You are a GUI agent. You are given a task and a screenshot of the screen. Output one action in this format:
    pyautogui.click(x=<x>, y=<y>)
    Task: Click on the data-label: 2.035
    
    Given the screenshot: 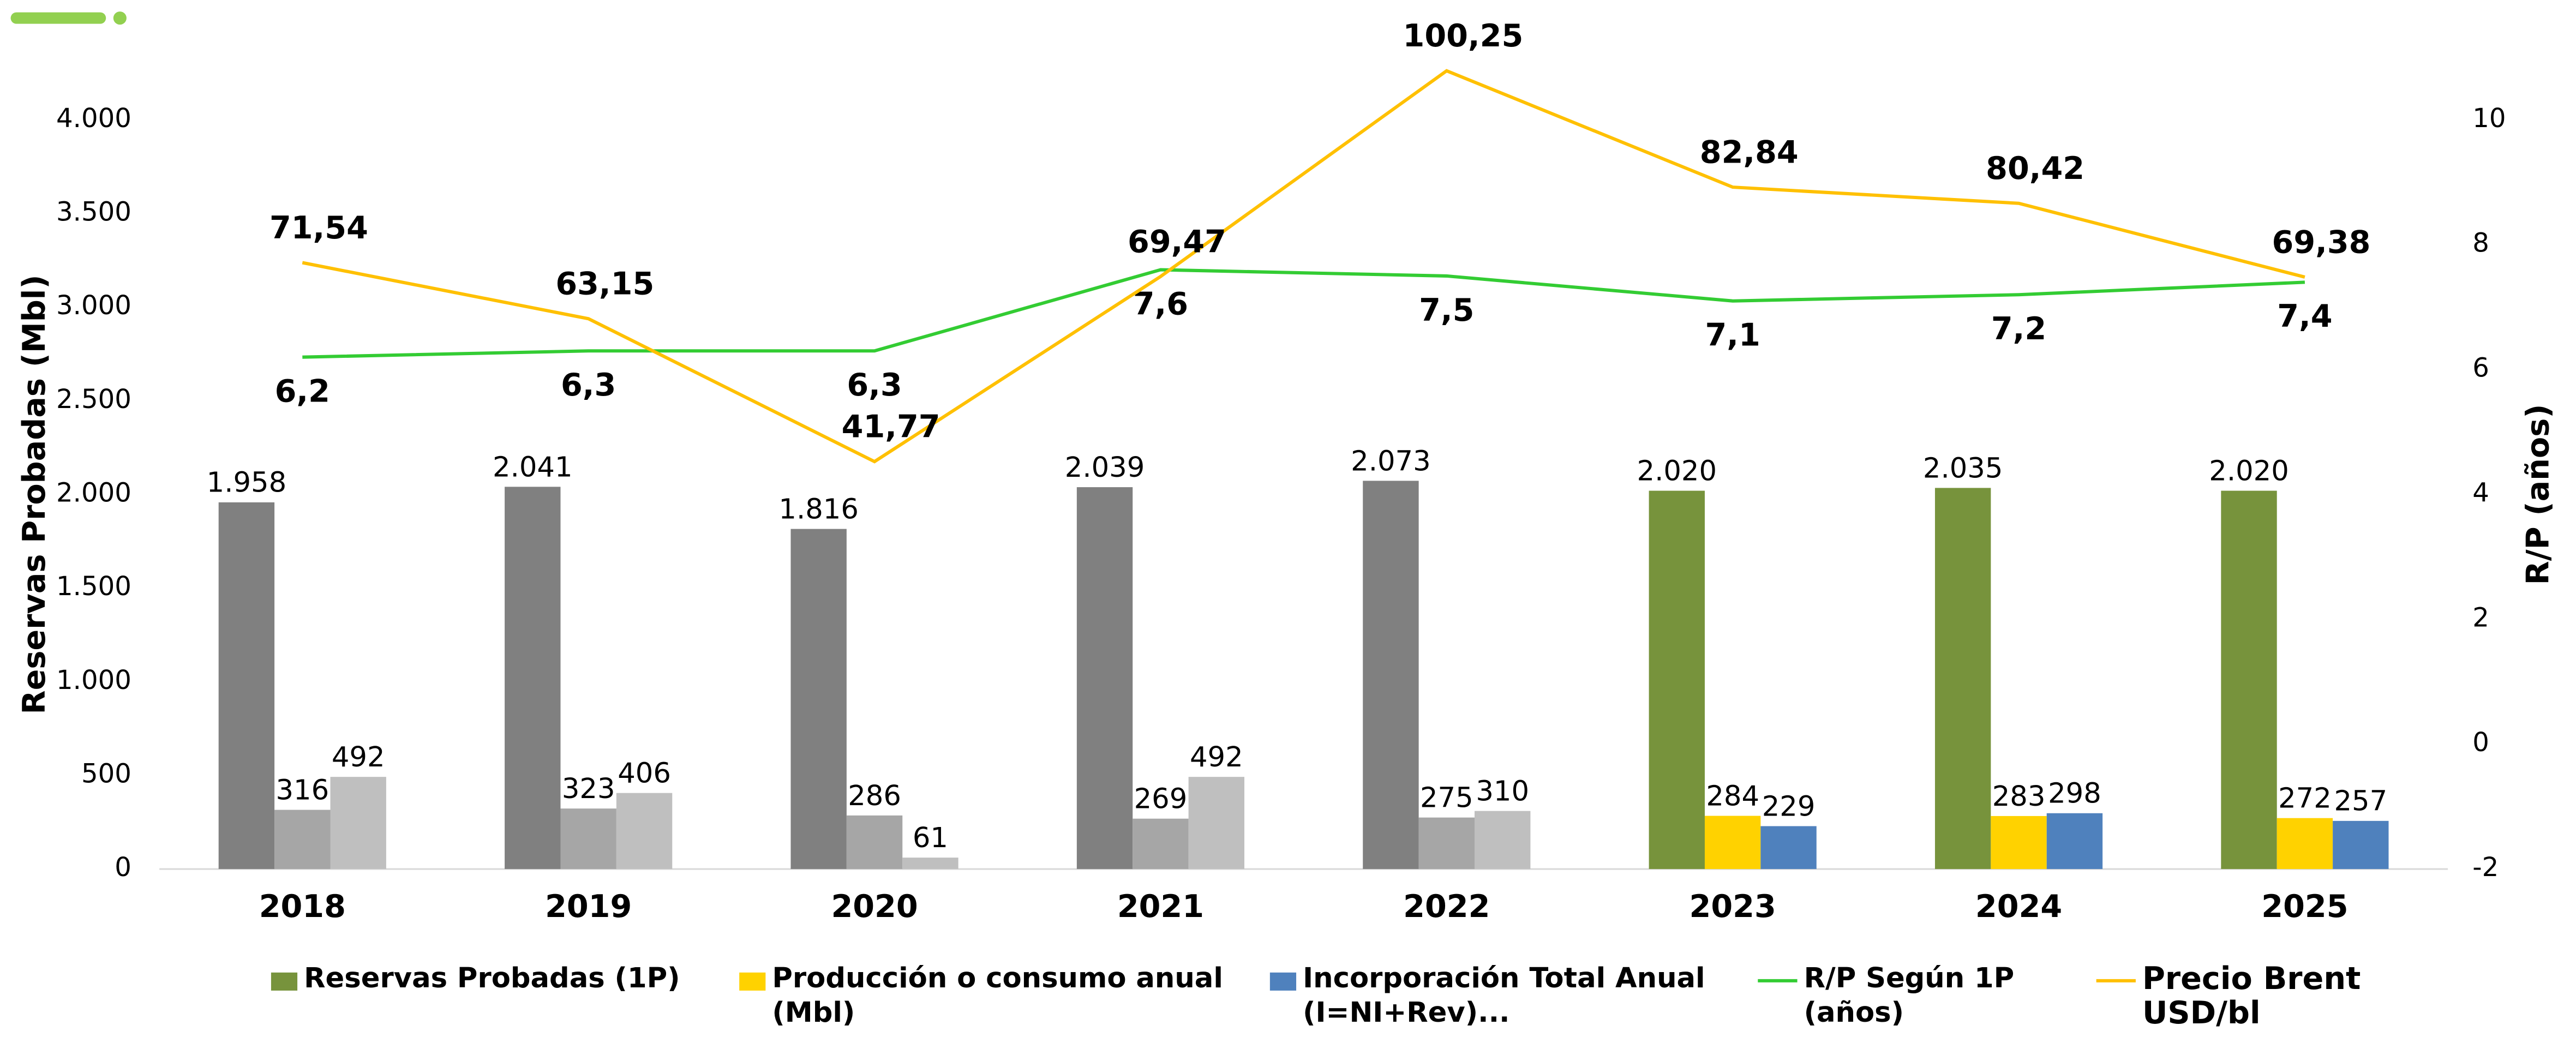 What is the action you would take?
    pyautogui.click(x=1963, y=468)
    